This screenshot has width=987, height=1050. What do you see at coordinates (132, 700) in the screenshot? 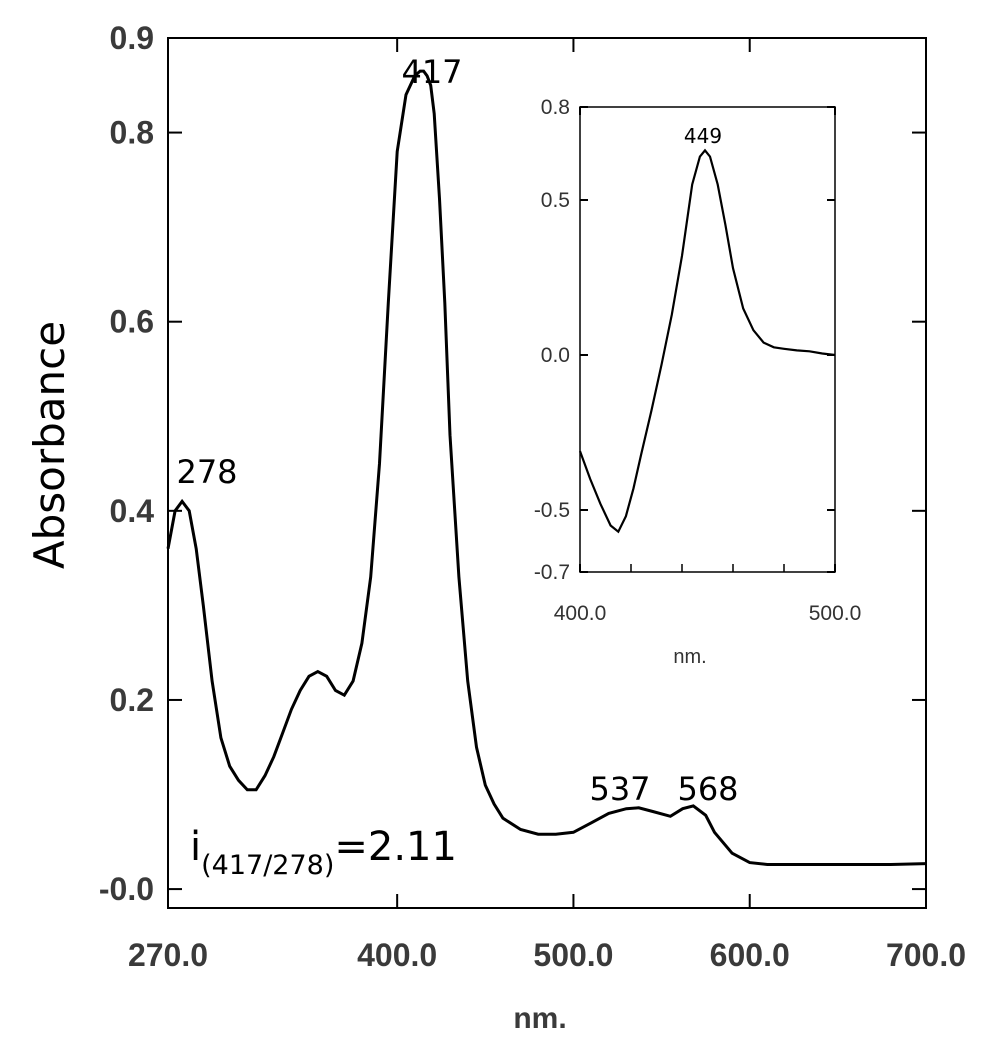
I see `main-y-tick-label: 0.2` at bounding box center [132, 700].